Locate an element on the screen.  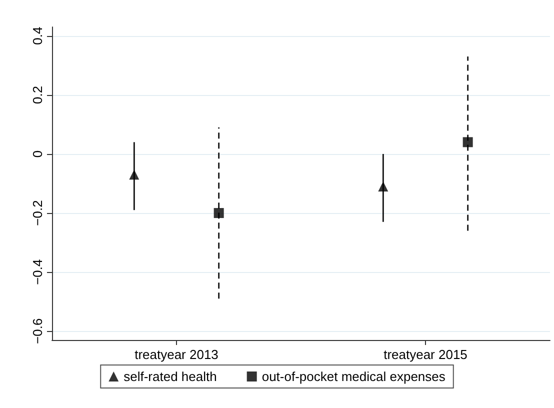
legend-label: out-of-pocket medical expenses is located at coordinates (354, 376).